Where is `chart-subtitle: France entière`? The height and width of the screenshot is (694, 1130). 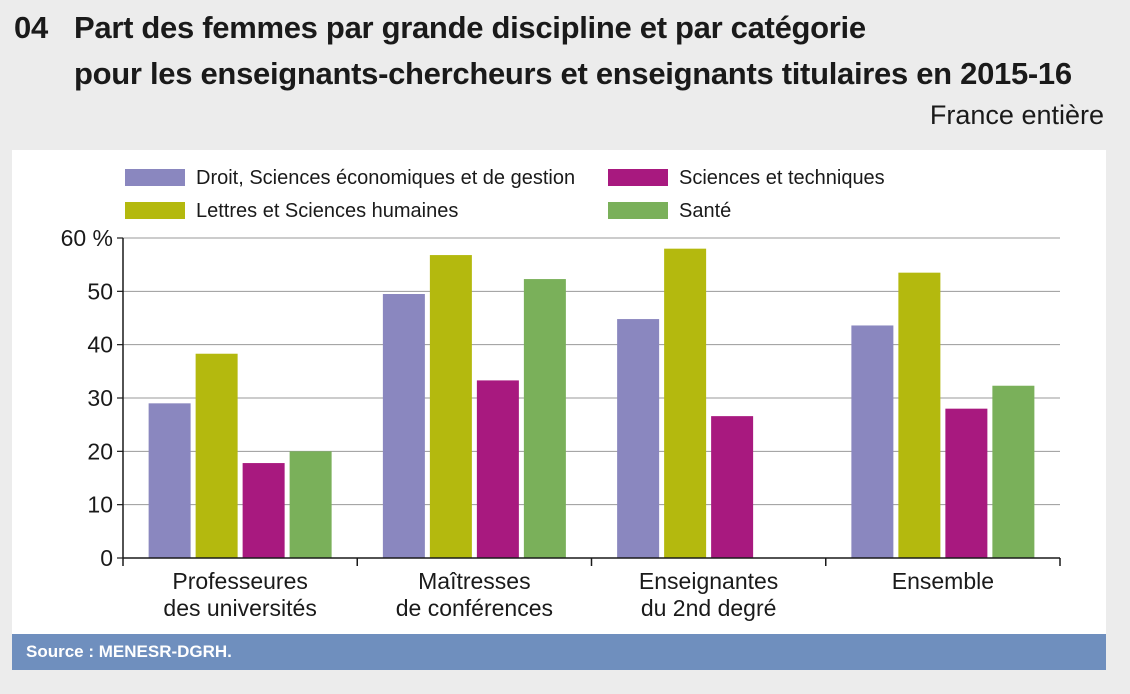 chart-subtitle: France entière is located at coordinates (1016, 115).